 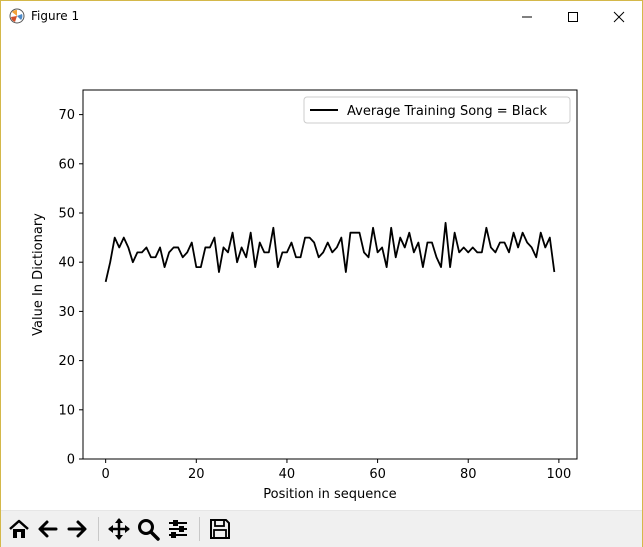 What do you see at coordinates (66, 361) in the screenshot?
I see `y-tick-label: 20` at bounding box center [66, 361].